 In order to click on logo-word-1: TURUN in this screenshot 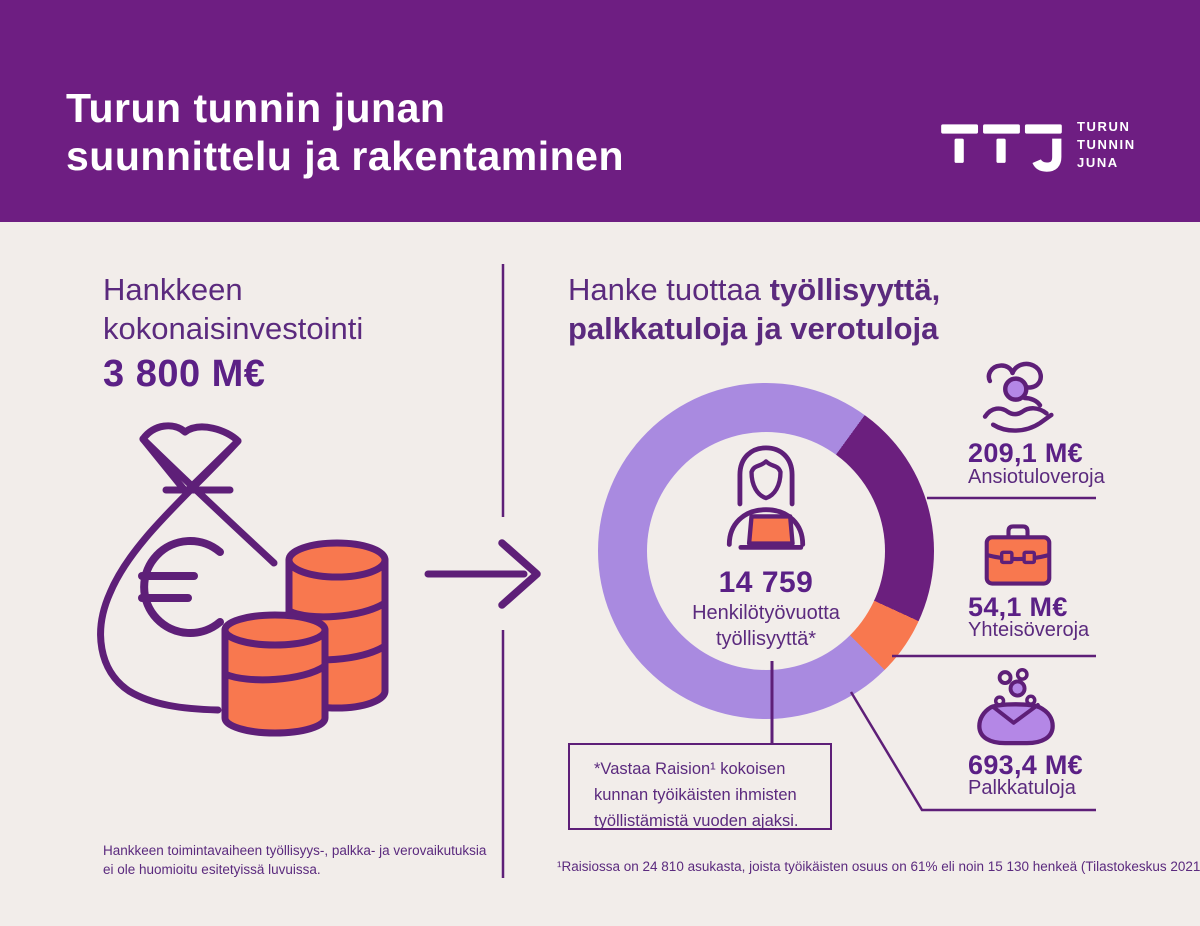, I will do `click(1104, 126)`.